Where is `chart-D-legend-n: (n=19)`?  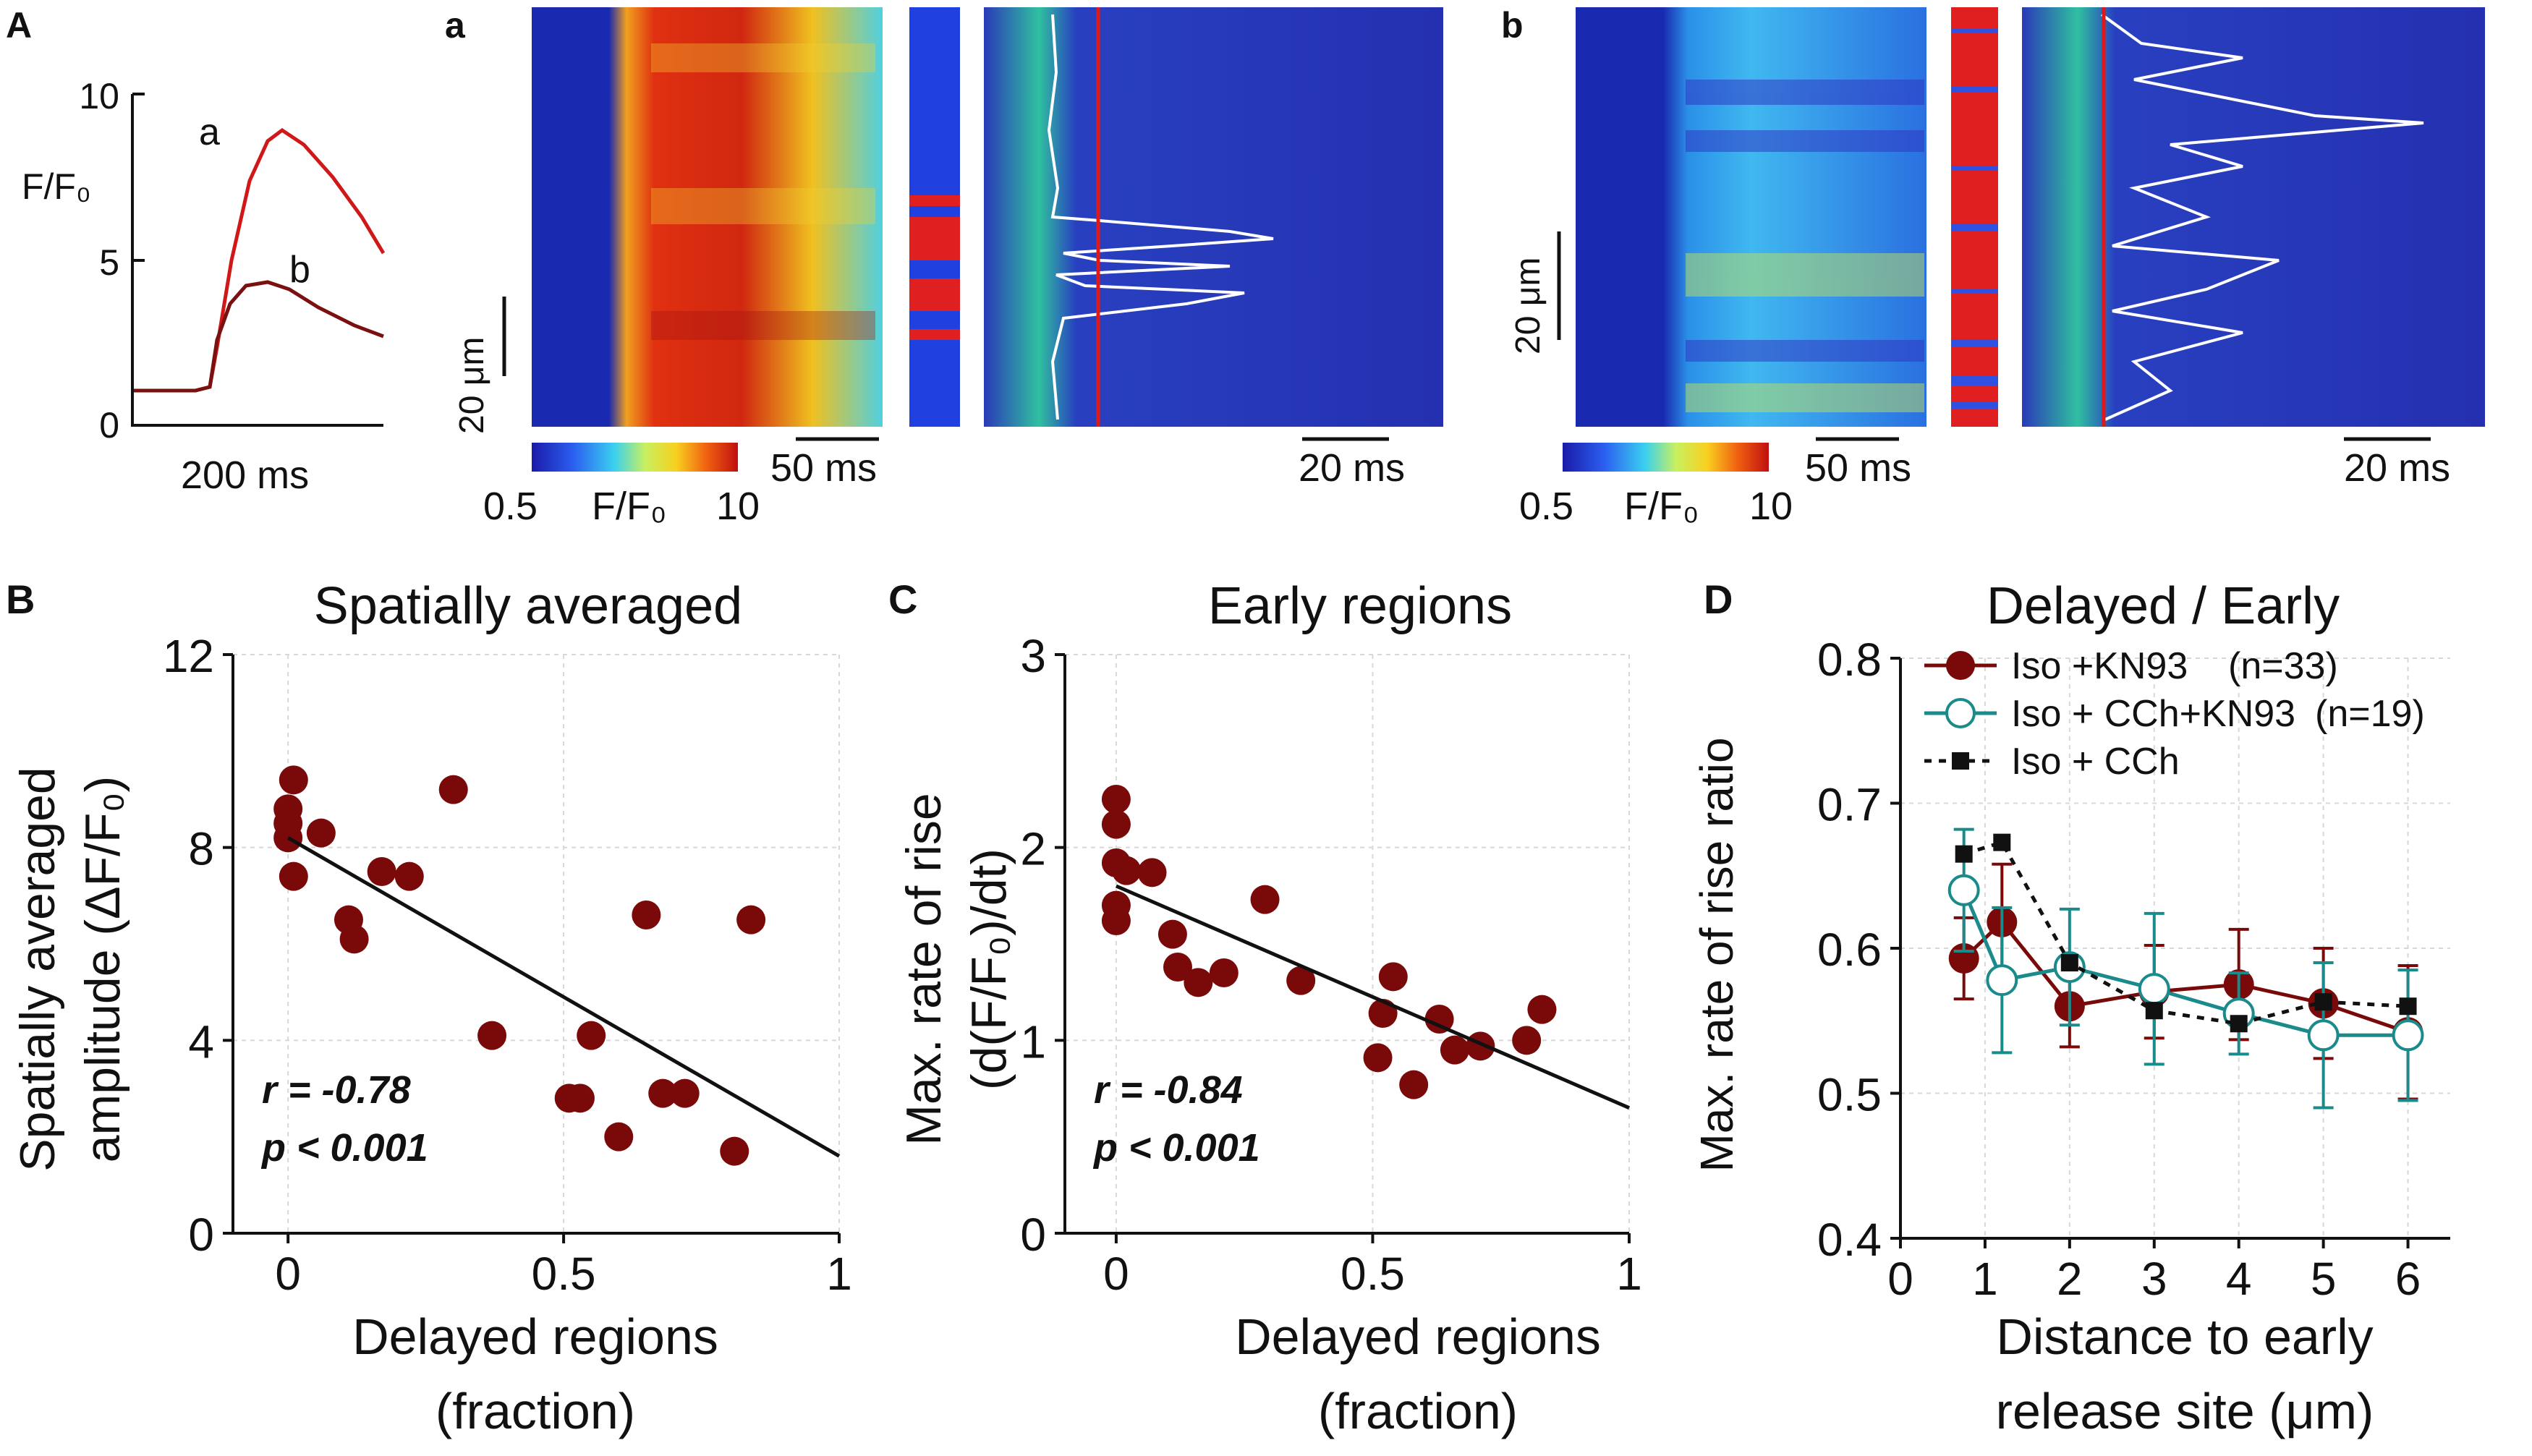
chart-D-legend-n: (n=19) is located at coordinates (2370, 714).